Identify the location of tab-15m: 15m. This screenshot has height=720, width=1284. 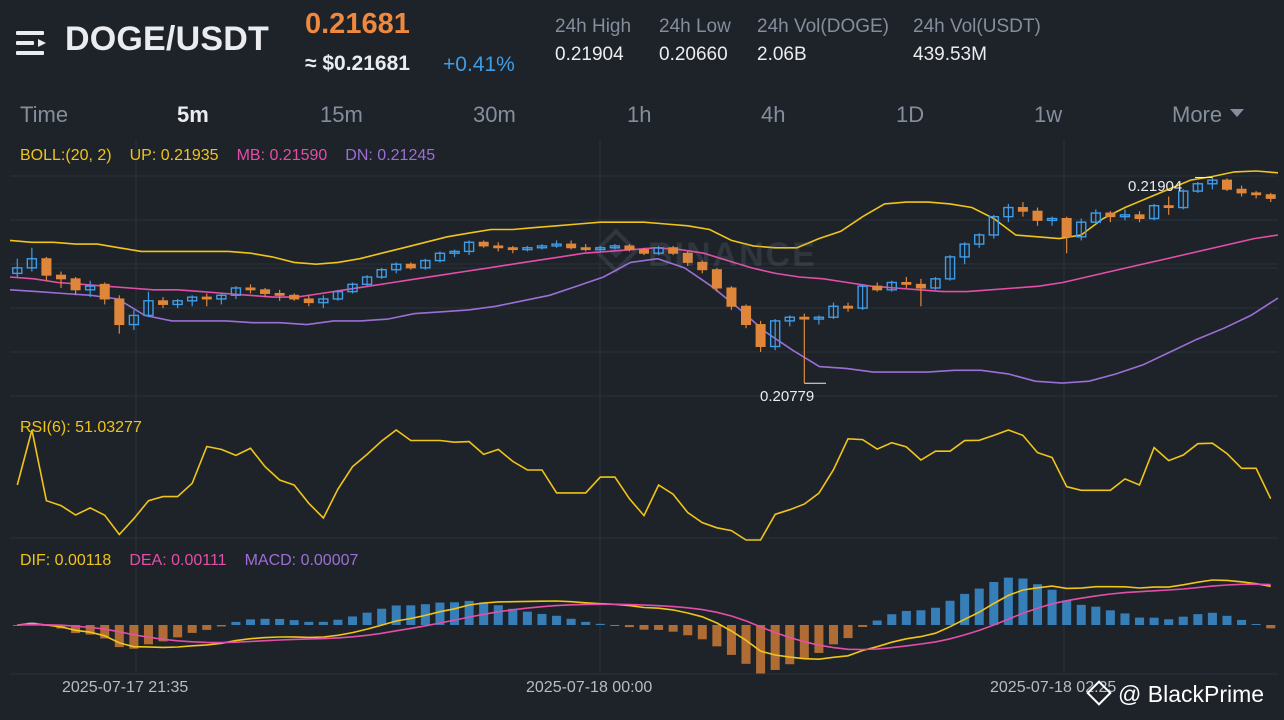
(341, 114).